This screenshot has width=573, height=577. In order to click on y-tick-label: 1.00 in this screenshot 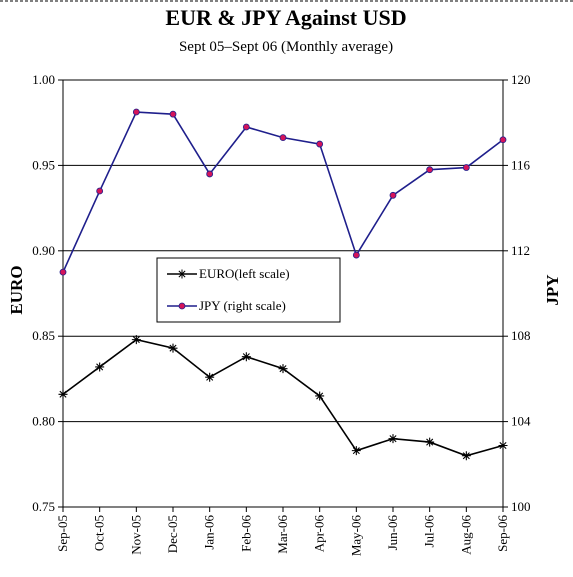, I will do `click(43, 79)`.